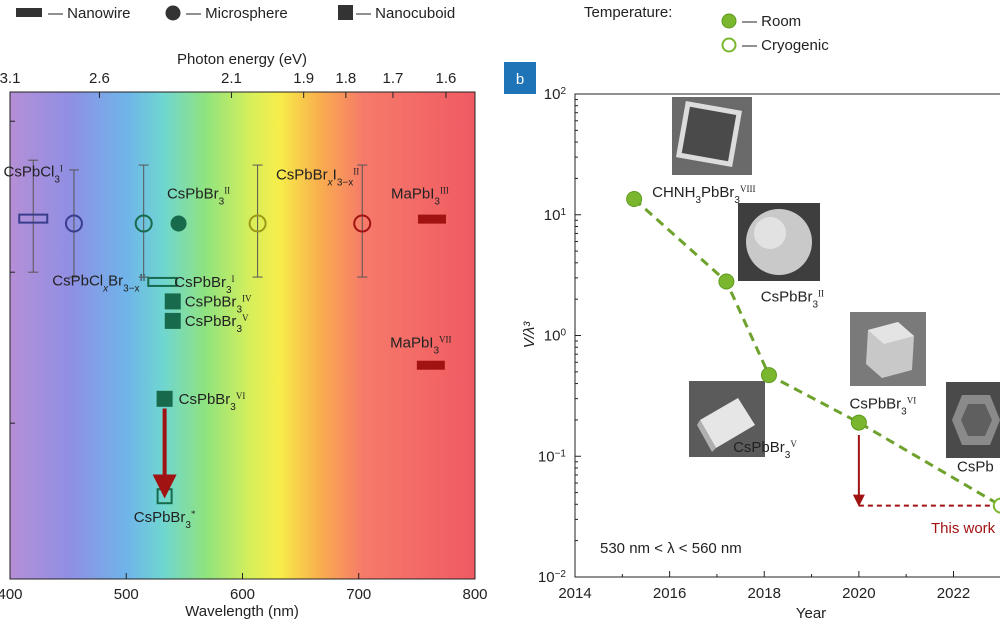 The width and height of the screenshot is (1000, 625). I want to click on x-axis-label: Wavelength (nm), so click(242, 611).